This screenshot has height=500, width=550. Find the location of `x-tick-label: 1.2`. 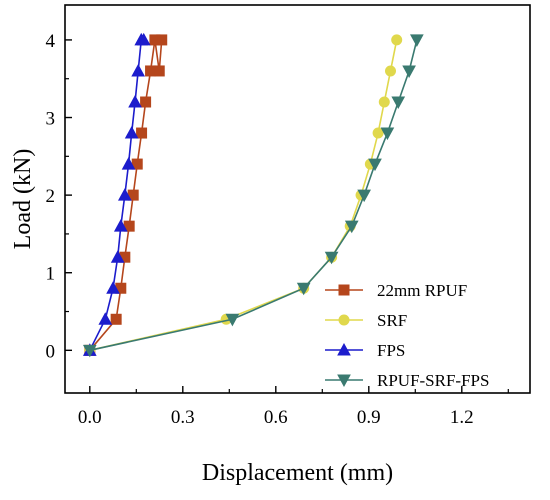

x-tick-label: 1.2 is located at coordinates (462, 417).